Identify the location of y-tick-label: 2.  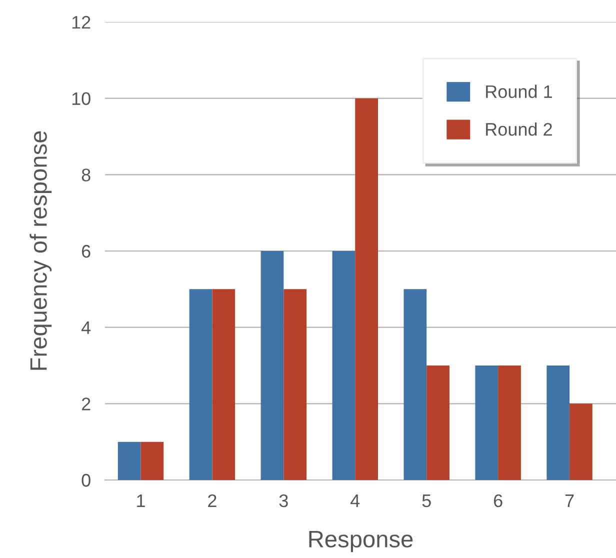
(86, 404).